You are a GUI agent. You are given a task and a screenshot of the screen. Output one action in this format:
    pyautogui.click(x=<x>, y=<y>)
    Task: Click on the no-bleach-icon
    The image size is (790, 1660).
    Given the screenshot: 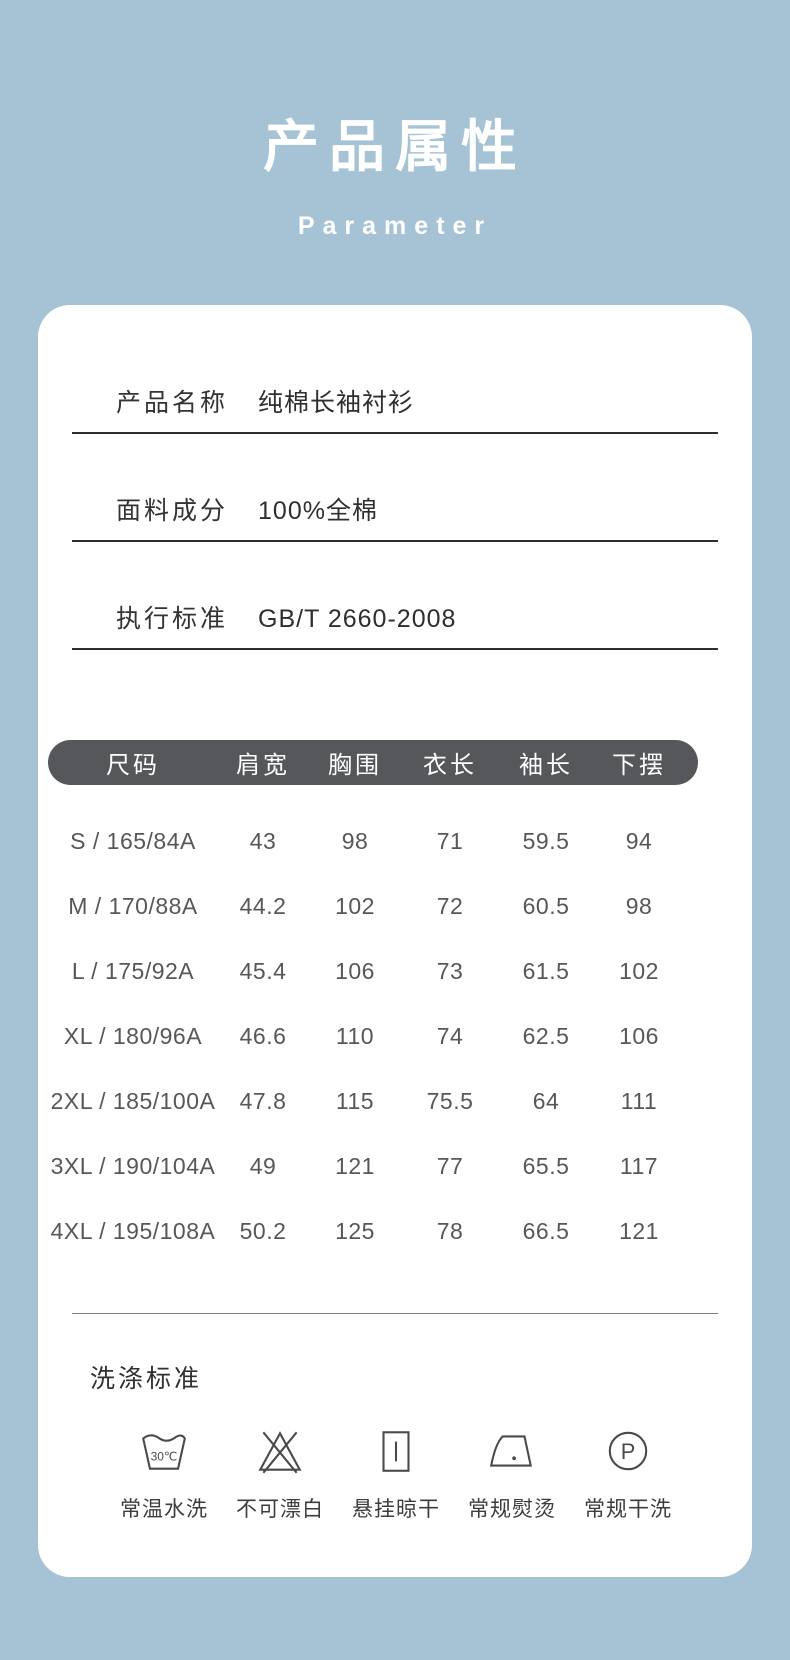 What is the action you would take?
    pyautogui.click(x=280, y=1451)
    